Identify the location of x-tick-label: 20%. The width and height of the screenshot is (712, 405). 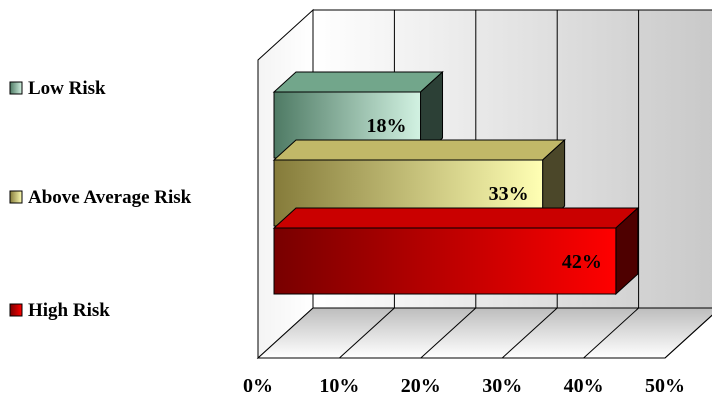
(421, 386).